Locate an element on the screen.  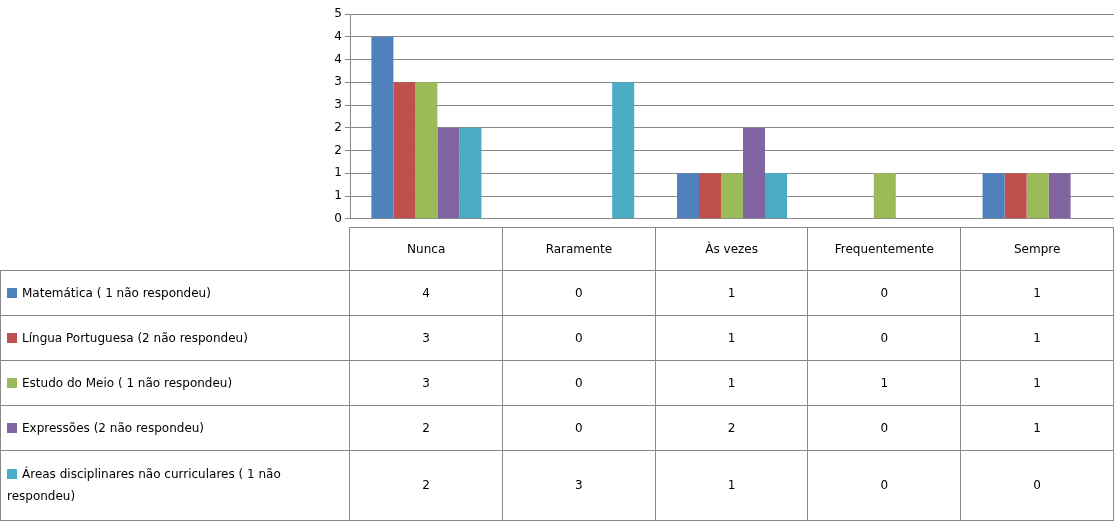
x-tick-label: Raramente is located at coordinates (579, 248).